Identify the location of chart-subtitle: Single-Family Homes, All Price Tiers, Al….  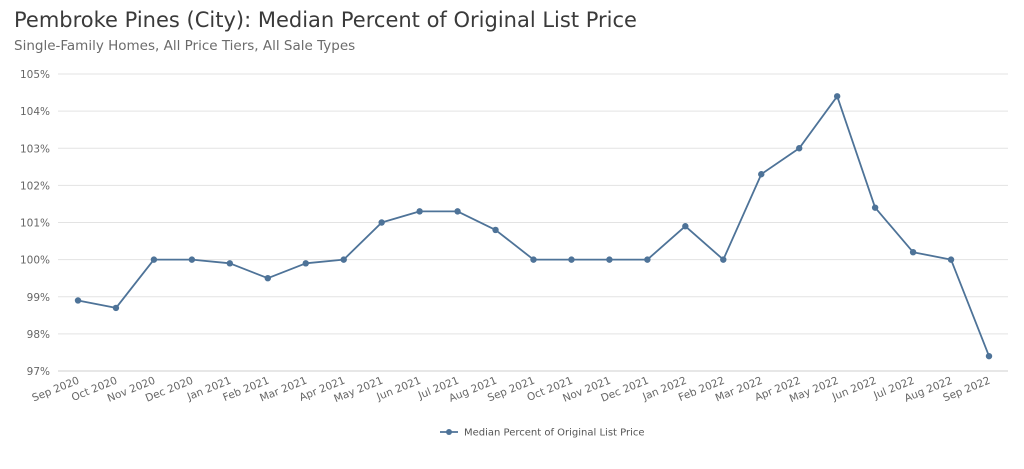
(185, 46).